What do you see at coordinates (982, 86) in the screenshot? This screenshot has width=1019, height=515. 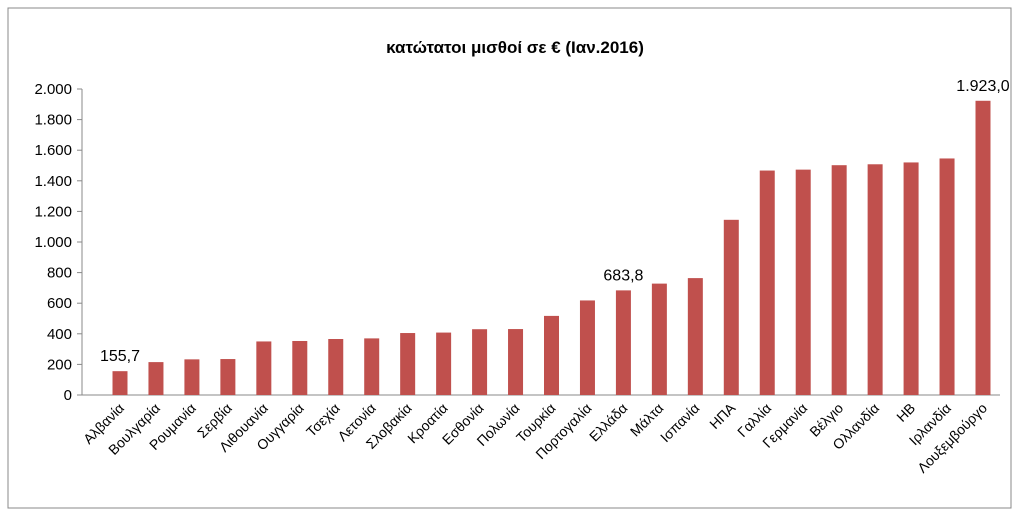 I see `data-label: 1.923,0` at bounding box center [982, 86].